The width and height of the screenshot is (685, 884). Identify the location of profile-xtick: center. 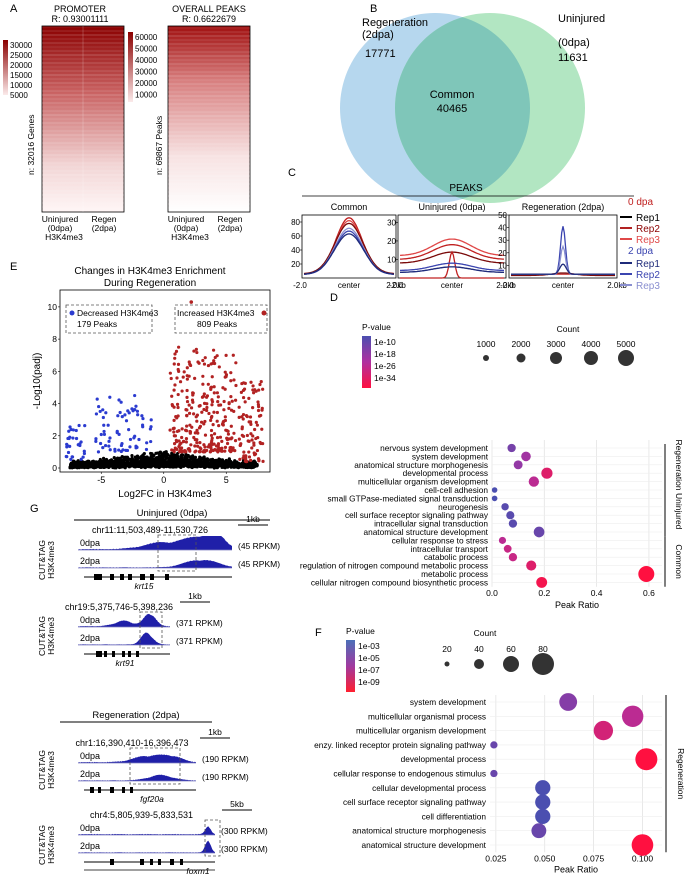
(452, 285).